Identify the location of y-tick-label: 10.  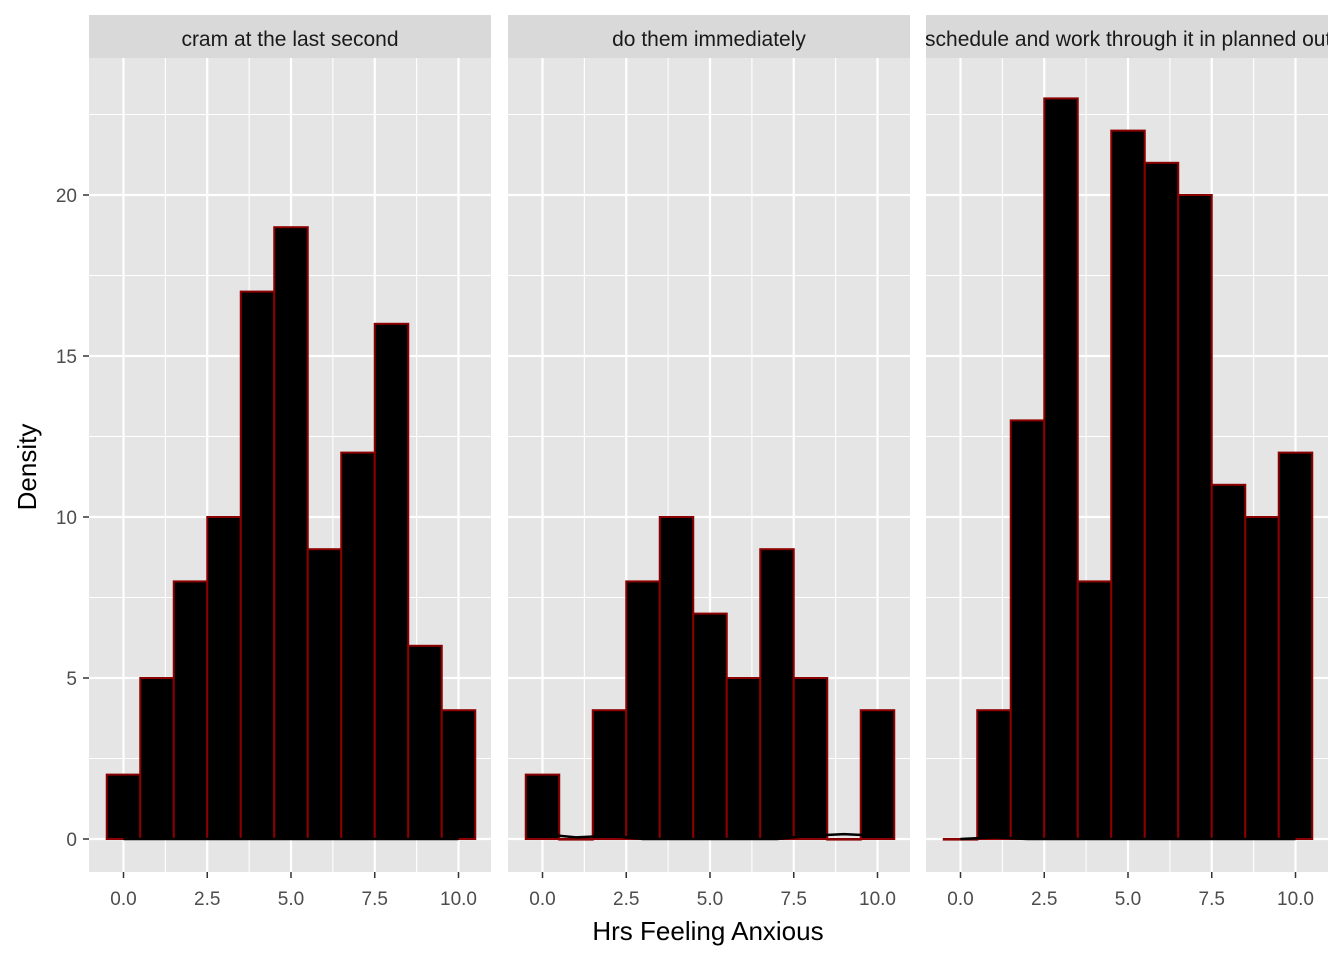
(66, 518).